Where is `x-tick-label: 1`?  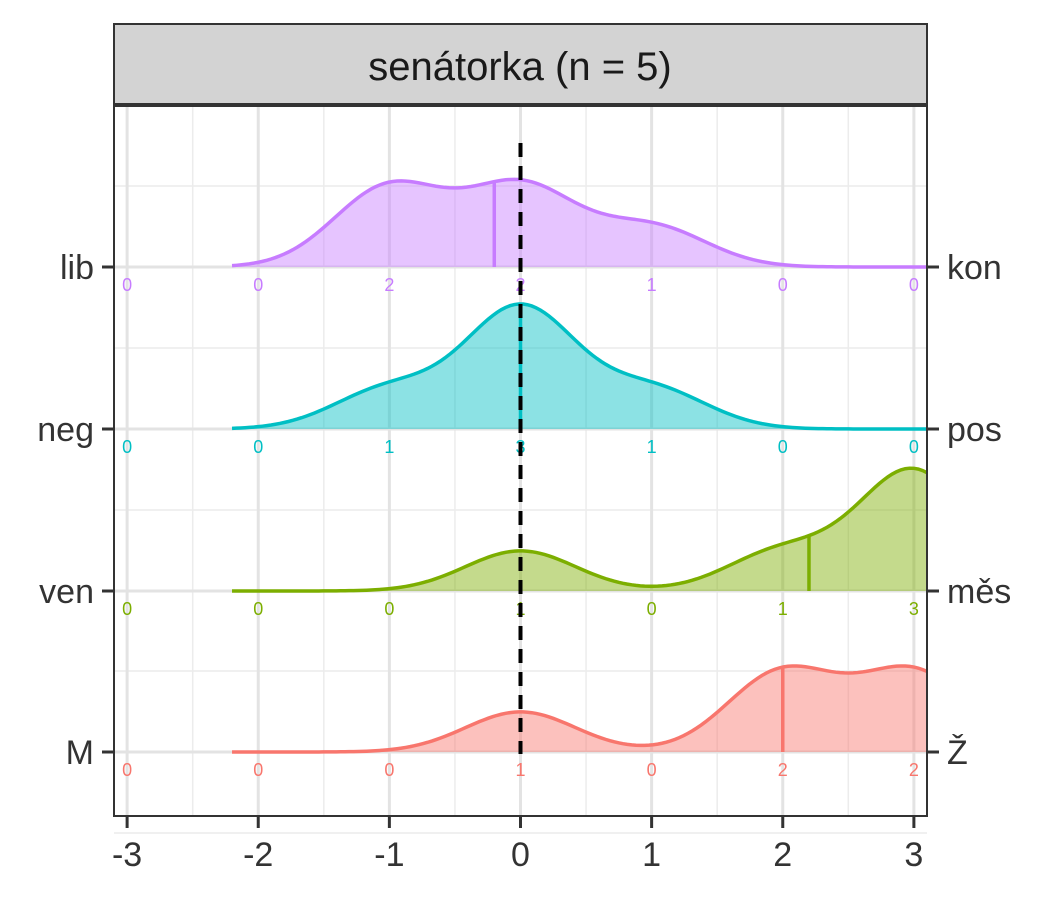
x-tick-label: 1 is located at coordinates (651, 855).